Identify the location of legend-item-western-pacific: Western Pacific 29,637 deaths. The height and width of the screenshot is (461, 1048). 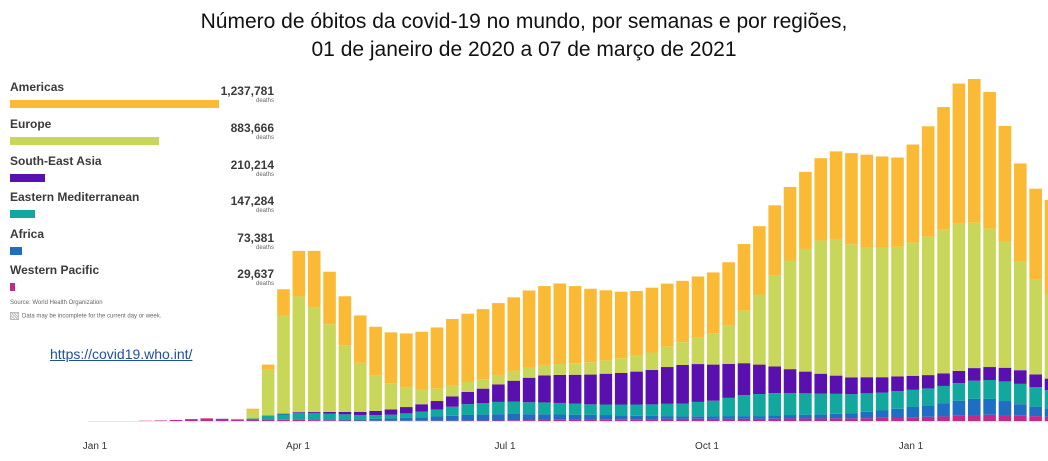
(145, 281).